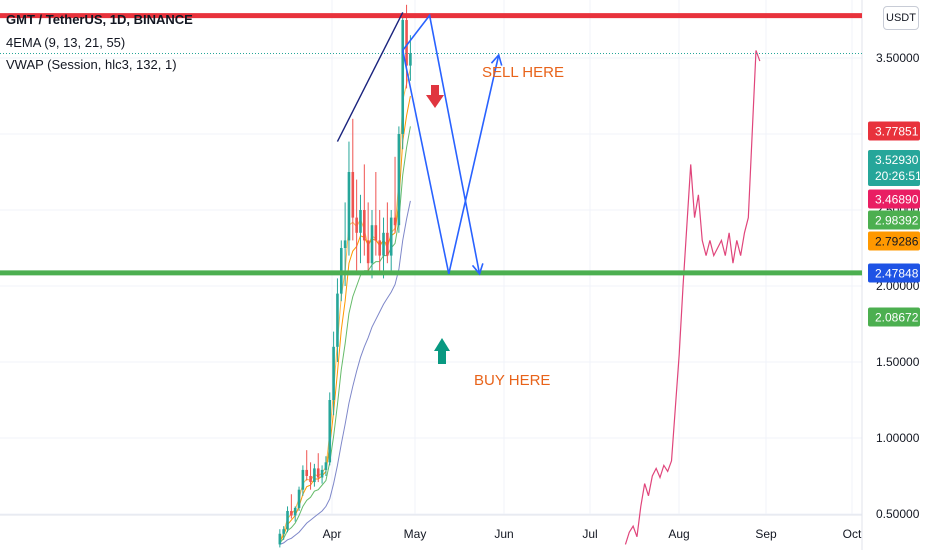 The height and width of the screenshot is (550, 932). I want to click on candles, so click(345, 276).